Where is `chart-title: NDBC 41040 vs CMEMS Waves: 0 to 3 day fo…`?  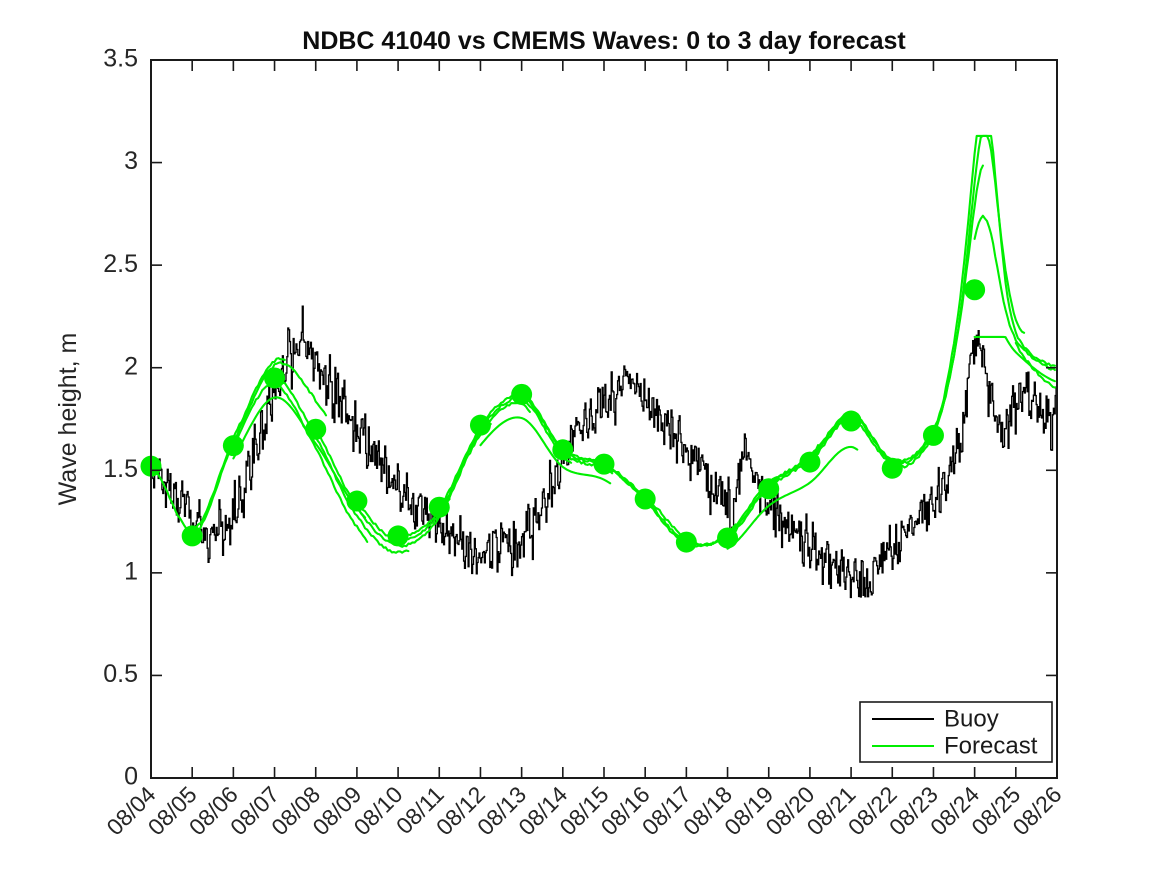
chart-title: NDBC 41040 vs CMEMS Waves: 0 to 3 day fo… is located at coordinates (604, 41).